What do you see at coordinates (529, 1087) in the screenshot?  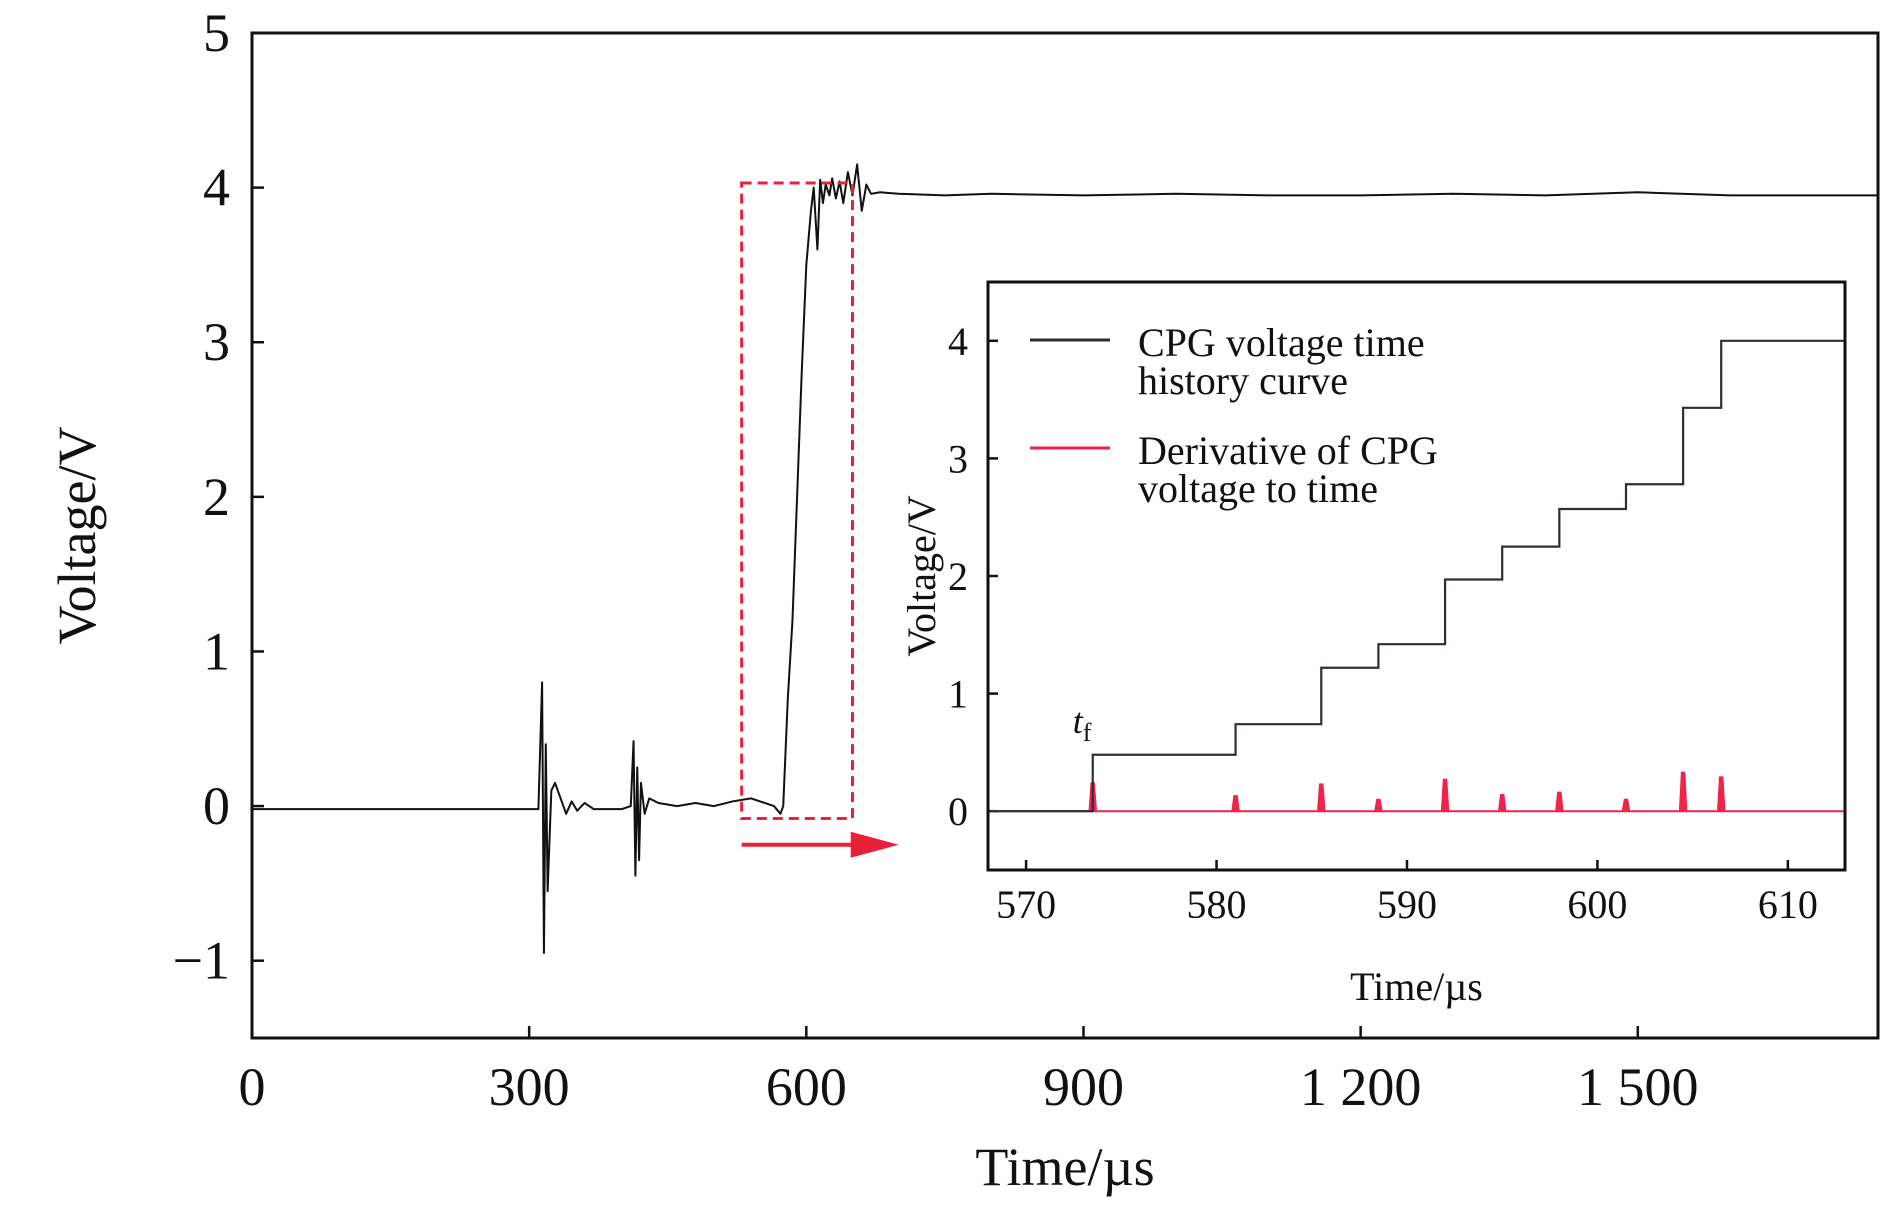 I see `main-x-tick-label-300: 300` at bounding box center [529, 1087].